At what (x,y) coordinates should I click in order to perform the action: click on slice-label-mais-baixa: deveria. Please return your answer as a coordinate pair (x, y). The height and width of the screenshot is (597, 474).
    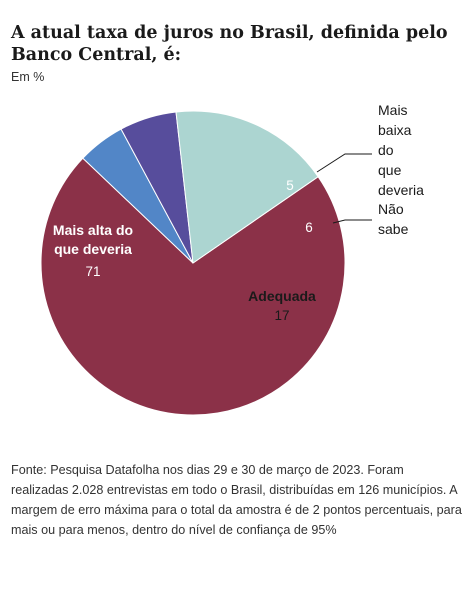
    Looking at the image, I should click on (401, 190).